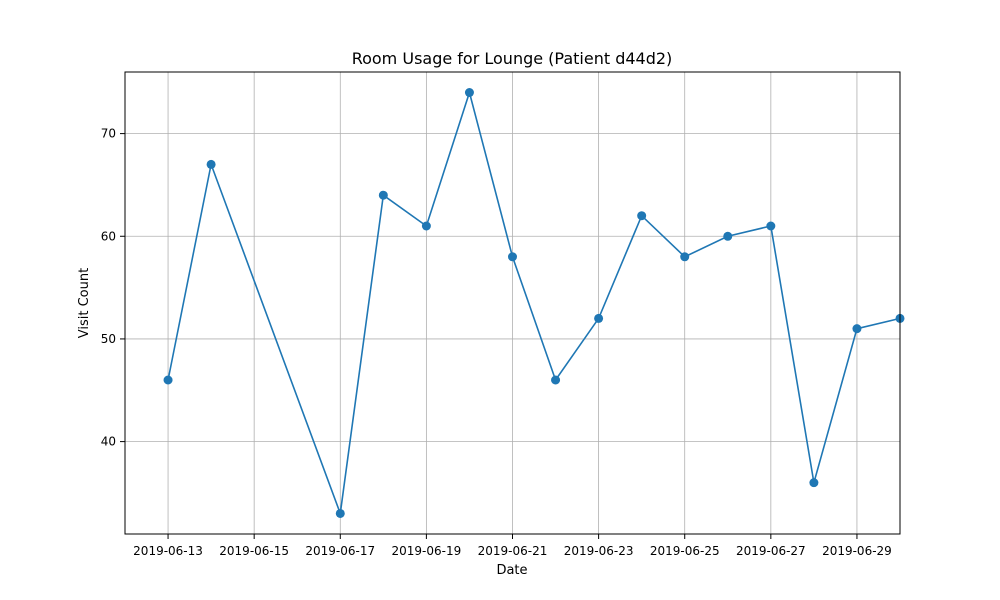 The width and height of the screenshot is (1000, 600). Describe the element at coordinates (340, 551) in the screenshot. I see `x-tick-label: 2019-06-17` at that location.